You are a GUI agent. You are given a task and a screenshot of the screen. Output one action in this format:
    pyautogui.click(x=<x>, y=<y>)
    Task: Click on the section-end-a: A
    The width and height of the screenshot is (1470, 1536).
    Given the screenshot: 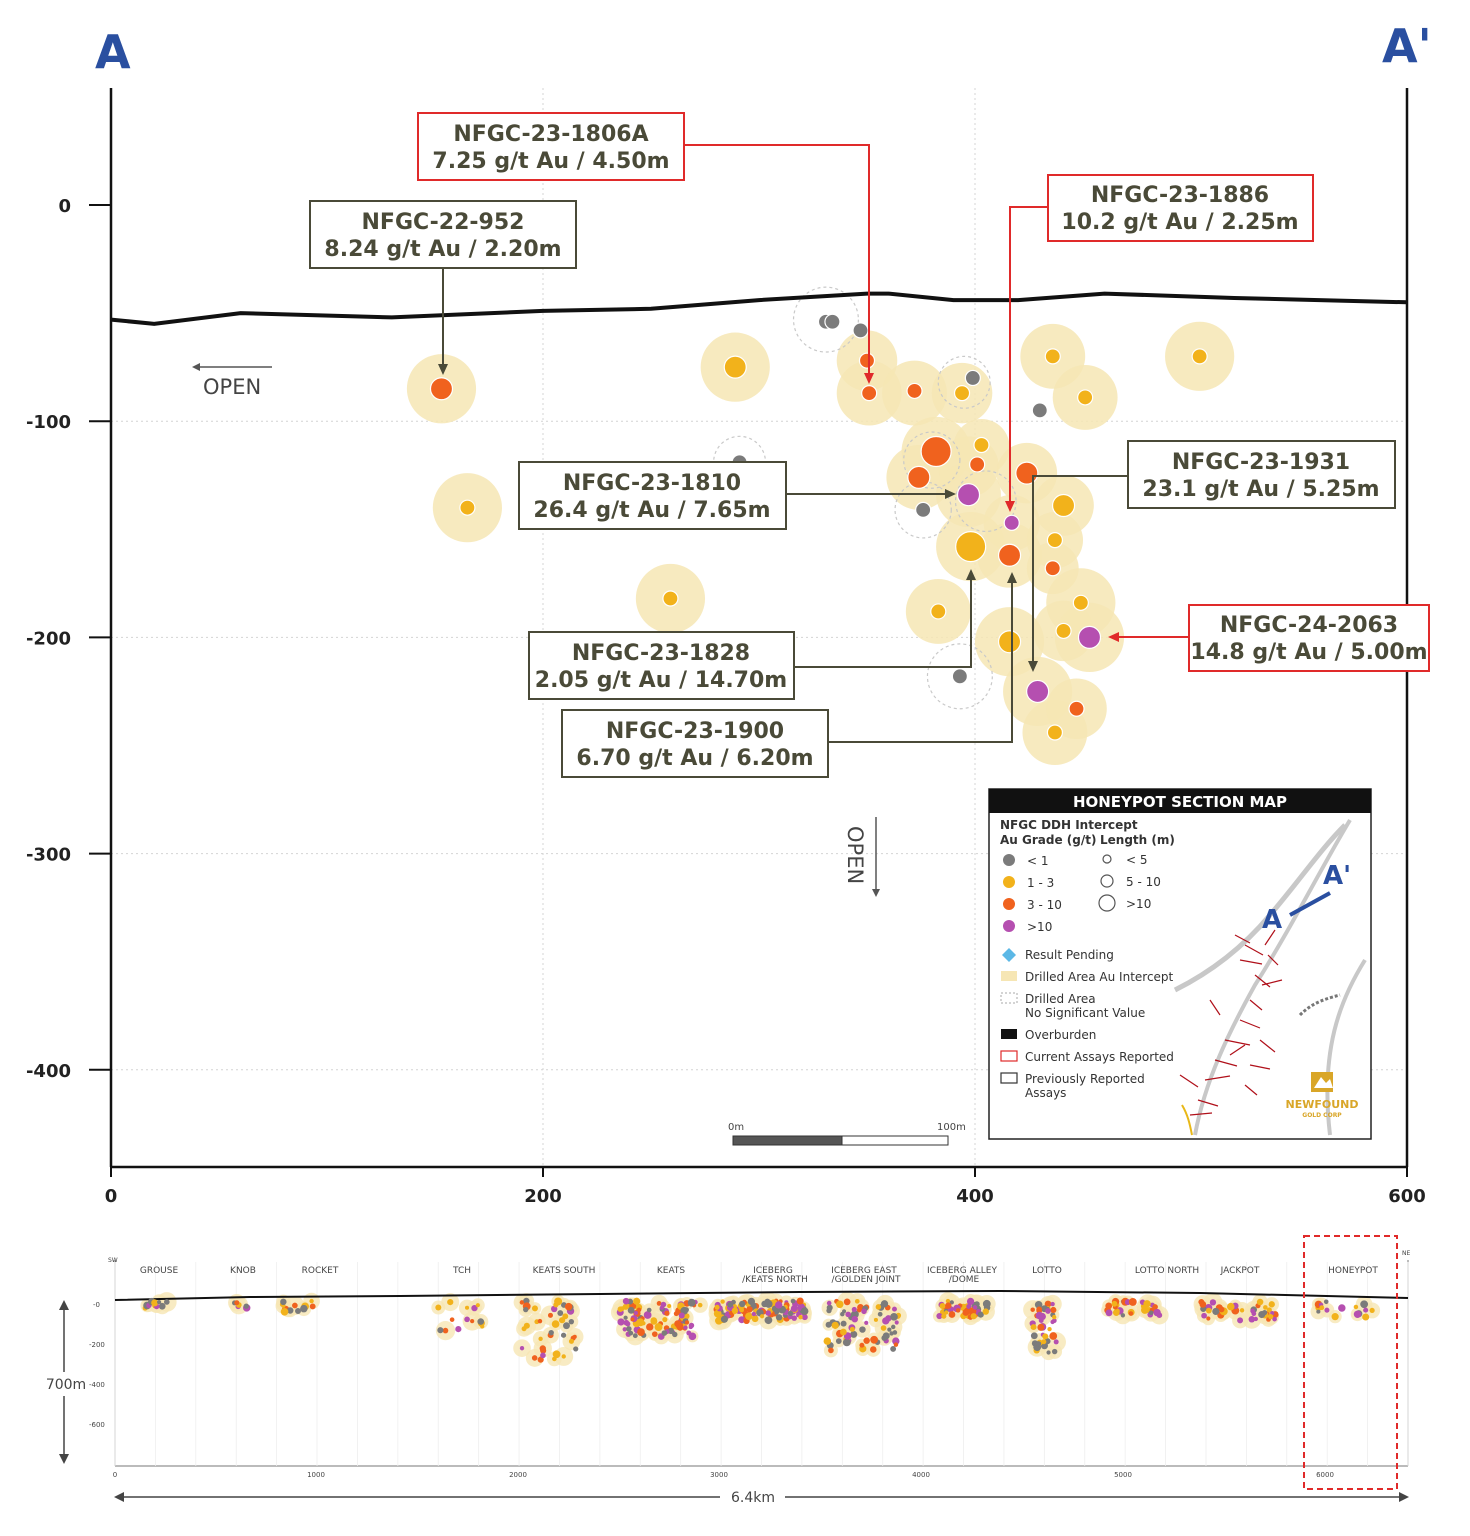 What is the action you would take?
    pyautogui.click(x=113, y=52)
    